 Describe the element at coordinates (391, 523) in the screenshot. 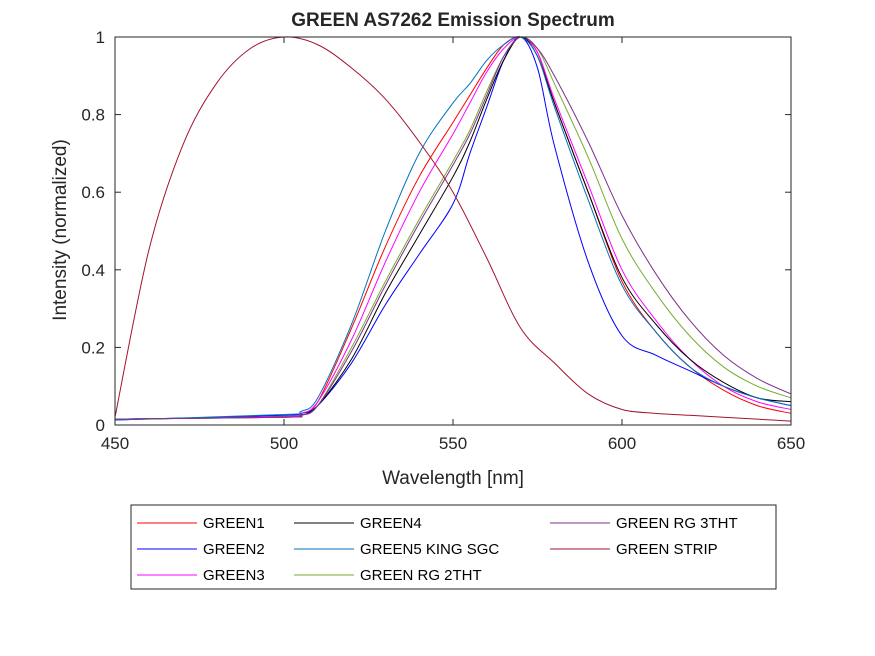

I see `legend-entry-label: GREEN4` at that location.